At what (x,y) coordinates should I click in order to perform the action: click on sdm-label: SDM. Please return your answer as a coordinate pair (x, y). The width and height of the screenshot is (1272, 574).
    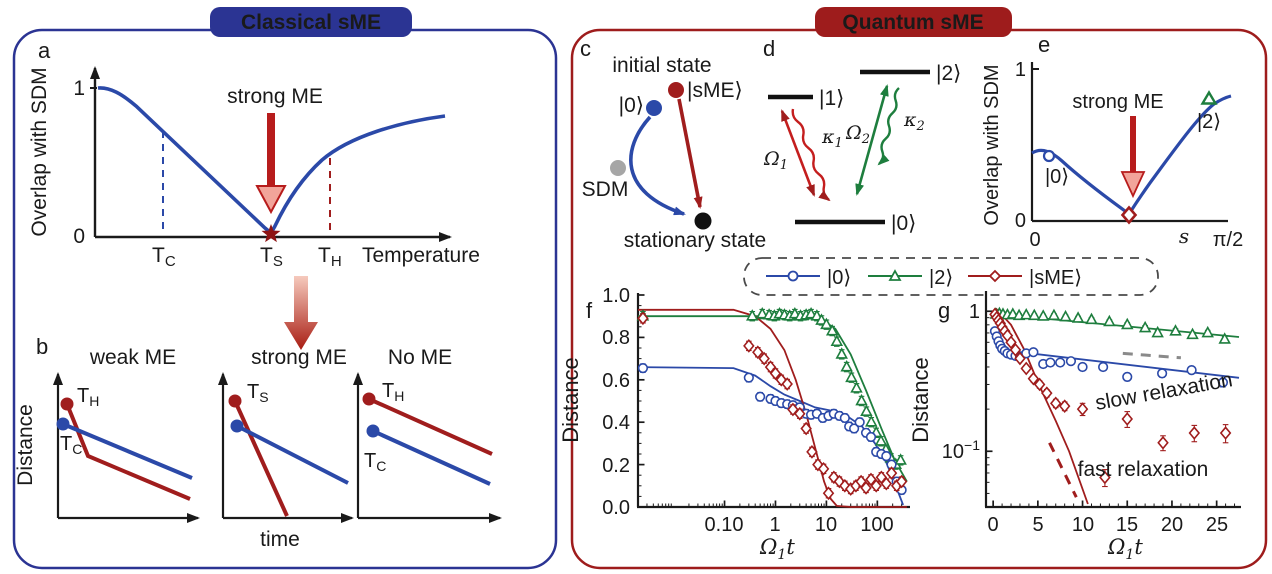
    Looking at the image, I should click on (605, 189).